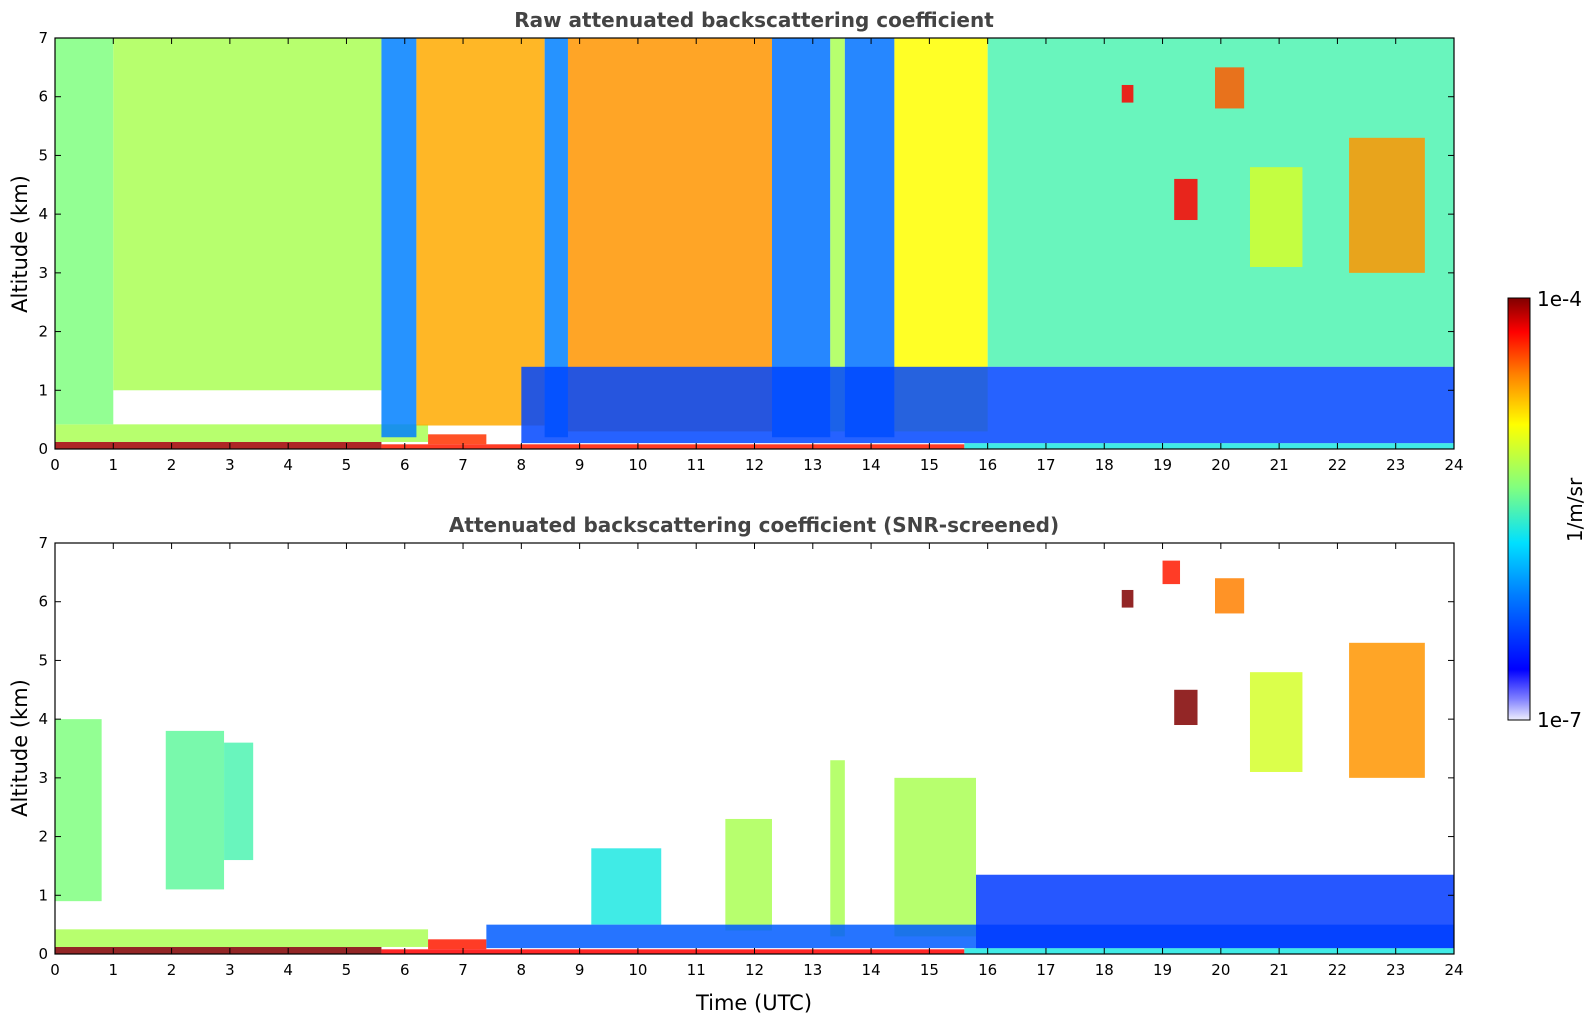 Image resolution: width=1595 pixels, height=1020 pixels. Describe the element at coordinates (1559, 720) in the screenshot. I see `colorbar-min-label: 1e-7` at that location.